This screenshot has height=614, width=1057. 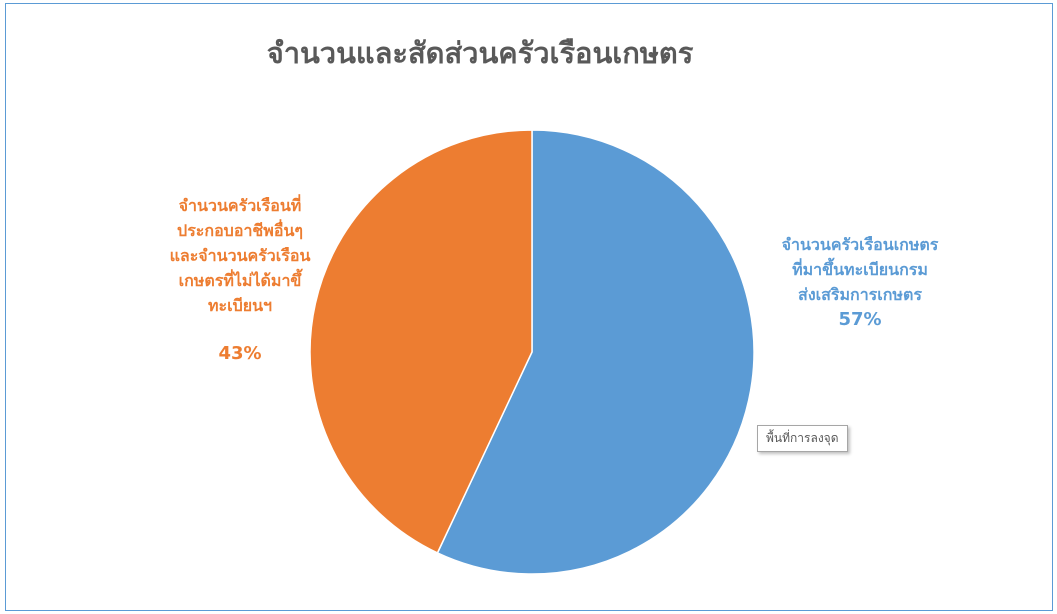 What do you see at coordinates (240, 353) in the screenshot?
I see `data-label-percent: 43%` at bounding box center [240, 353].